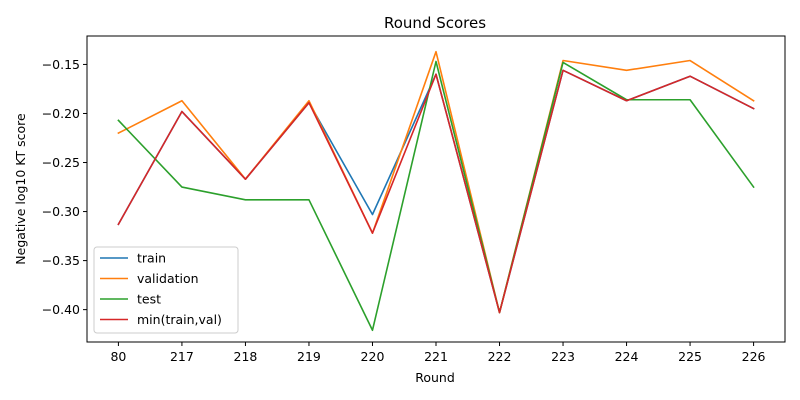 The height and width of the screenshot is (400, 800). What do you see at coordinates (64, 187) in the screenshot?
I see `y-axis: −0.40 −0.35 −0.30 −0.25 −0.20 −0.15` at bounding box center [64, 187].